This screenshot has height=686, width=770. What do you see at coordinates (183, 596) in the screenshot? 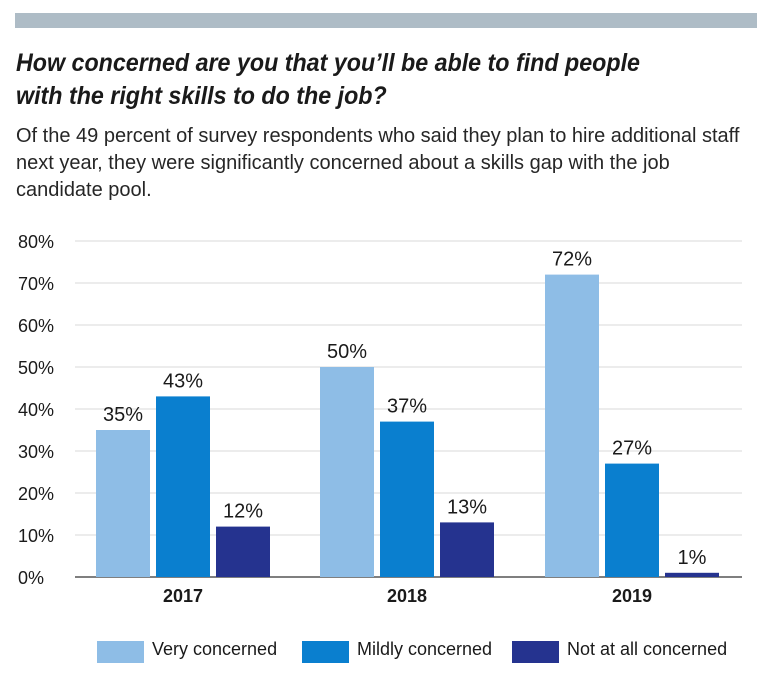
I see `x-category-label: 2017` at bounding box center [183, 596].